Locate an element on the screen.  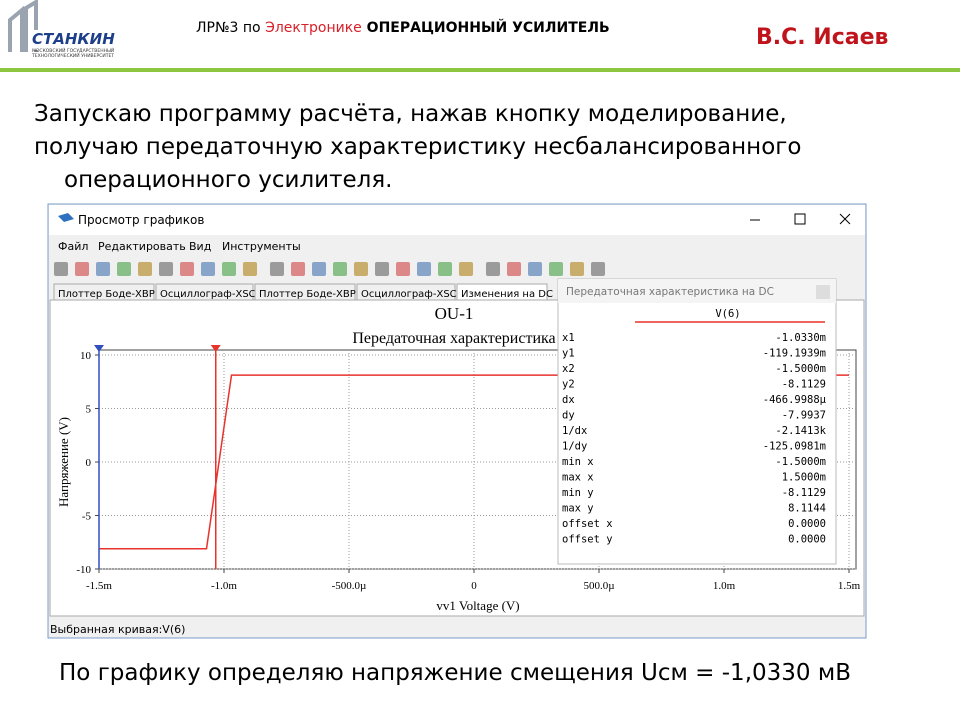
row-value: 0.0000 is located at coordinates (807, 524).